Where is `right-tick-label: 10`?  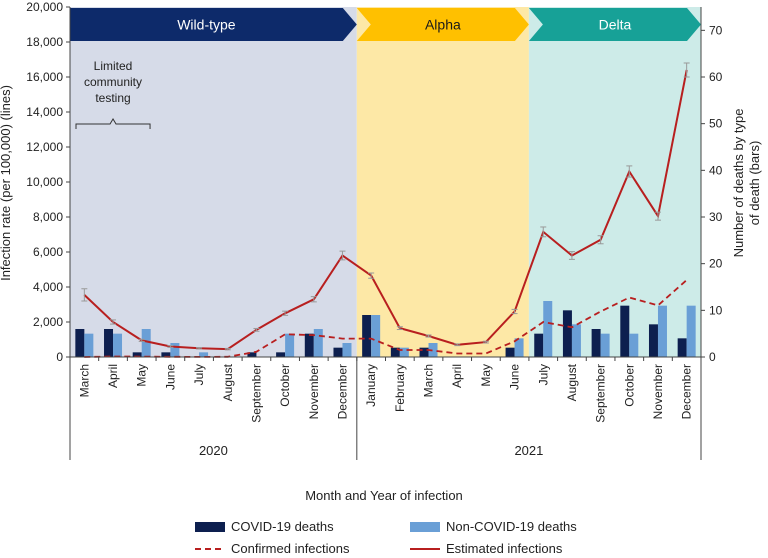
right-tick-label: 10 is located at coordinates (716, 310).